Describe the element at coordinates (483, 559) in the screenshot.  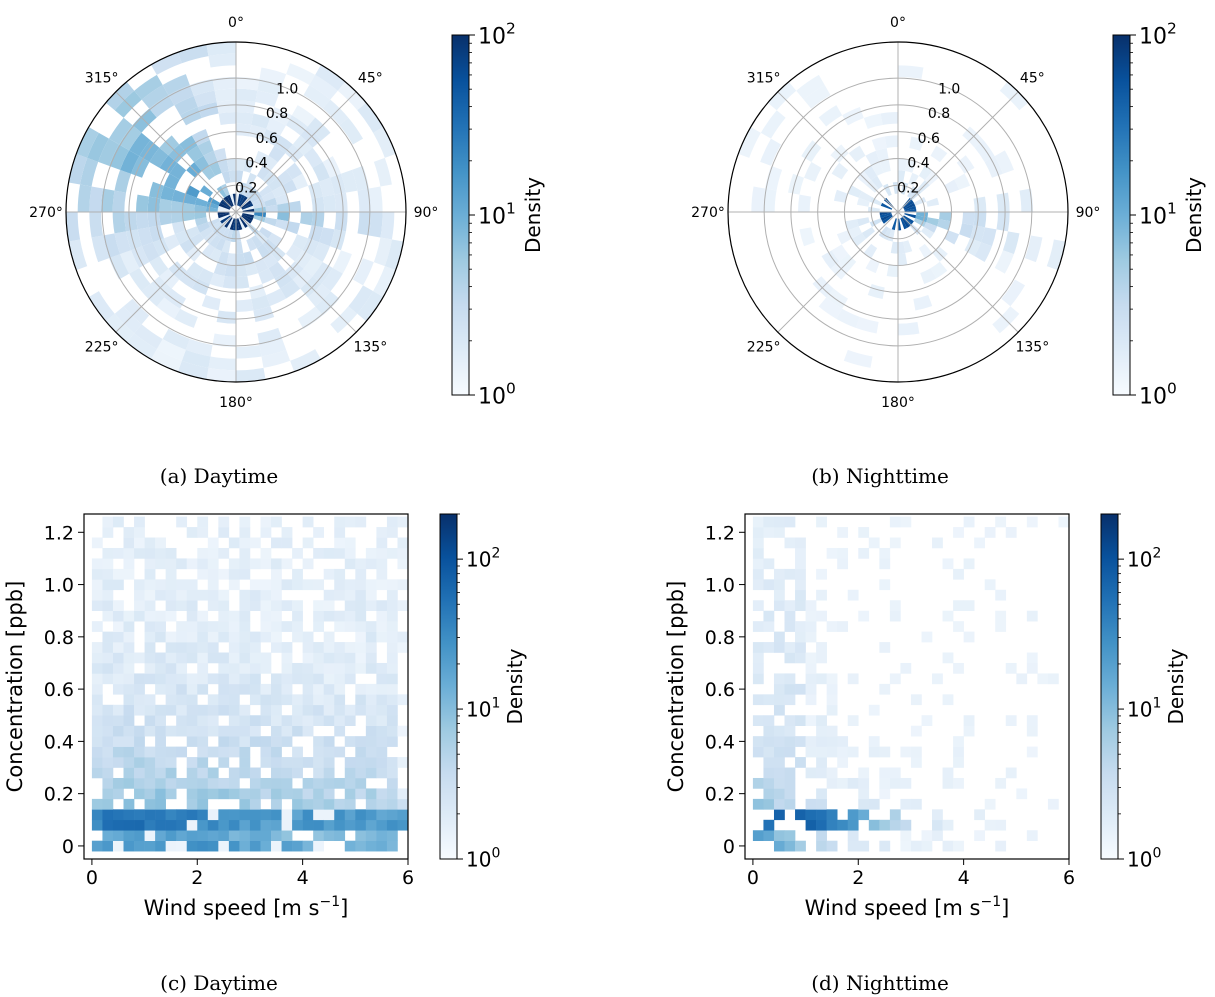
I see `colorbar-tick-label: 10²` at that location.